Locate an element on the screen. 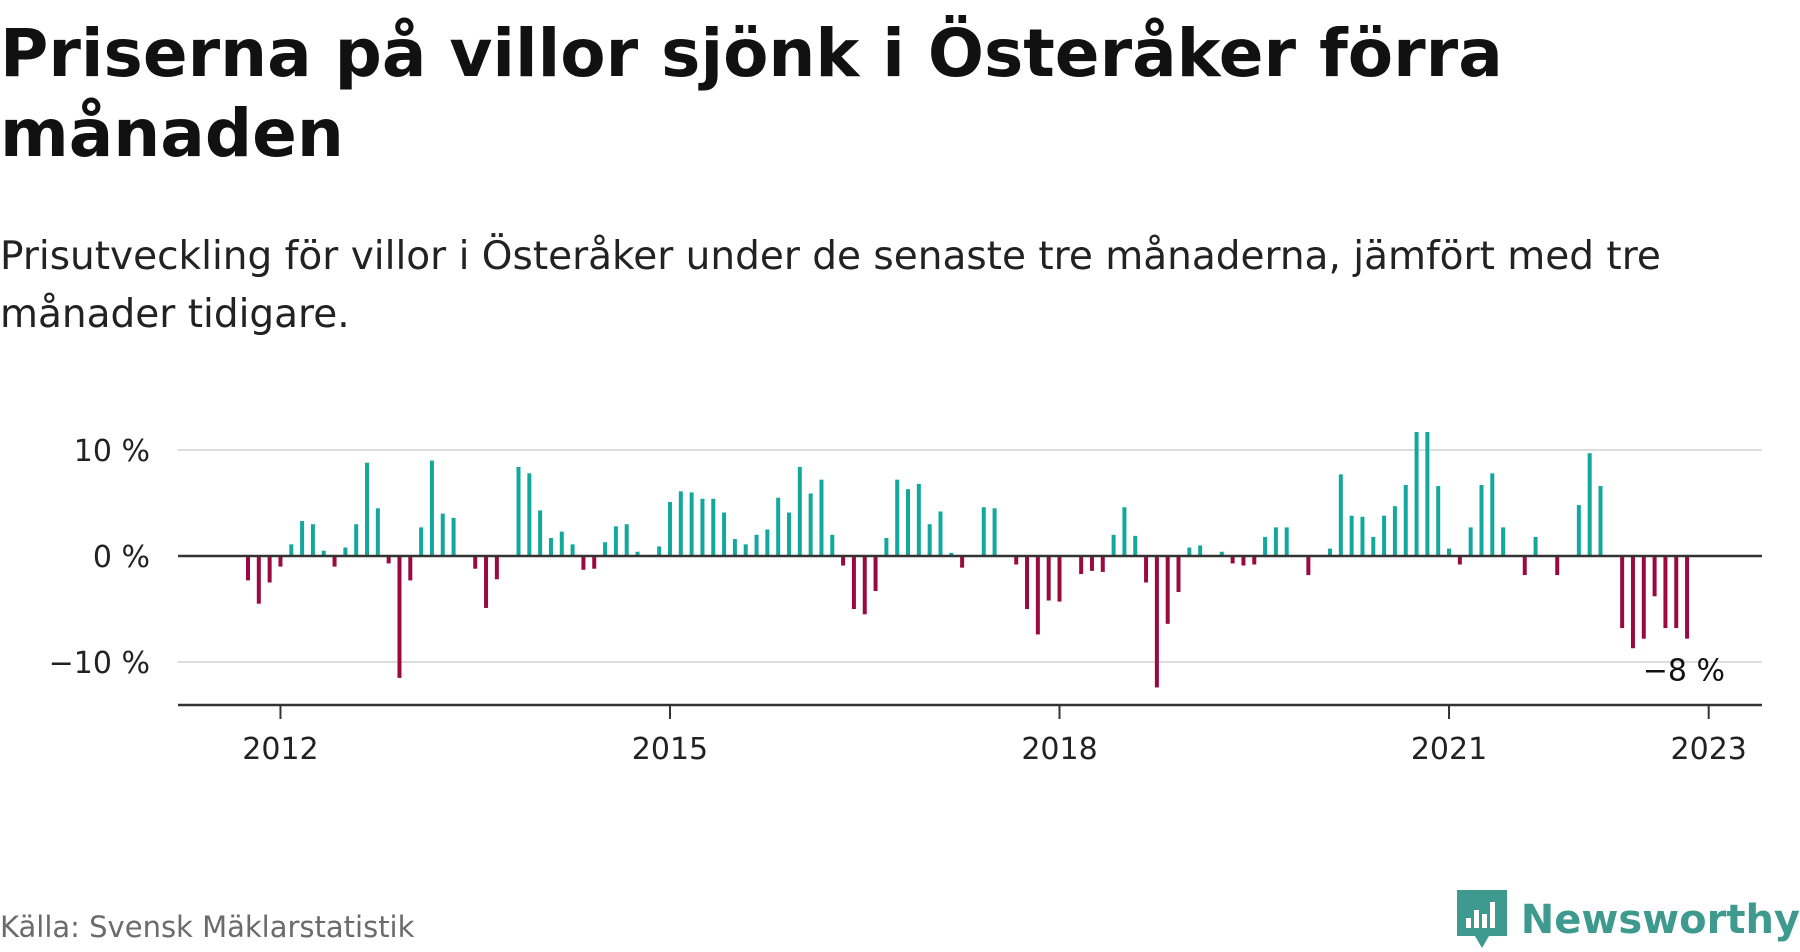 The width and height of the screenshot is (1800, 952). y-tick-label: 0 % is located at coordinates (121, 557).